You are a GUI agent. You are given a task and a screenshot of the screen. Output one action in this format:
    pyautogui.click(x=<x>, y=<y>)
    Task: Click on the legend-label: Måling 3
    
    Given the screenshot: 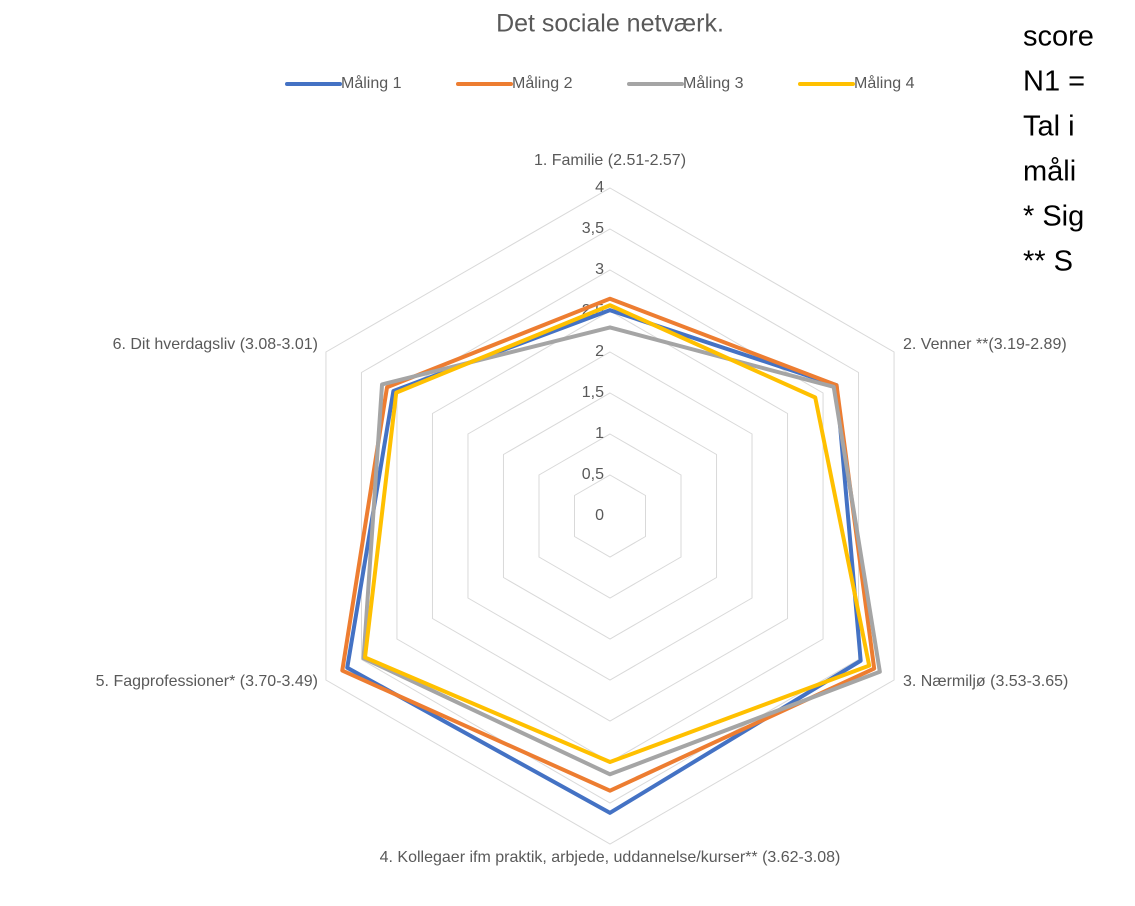 What is the action you would take?
    pyautogui.click(x=713, y=83)
    